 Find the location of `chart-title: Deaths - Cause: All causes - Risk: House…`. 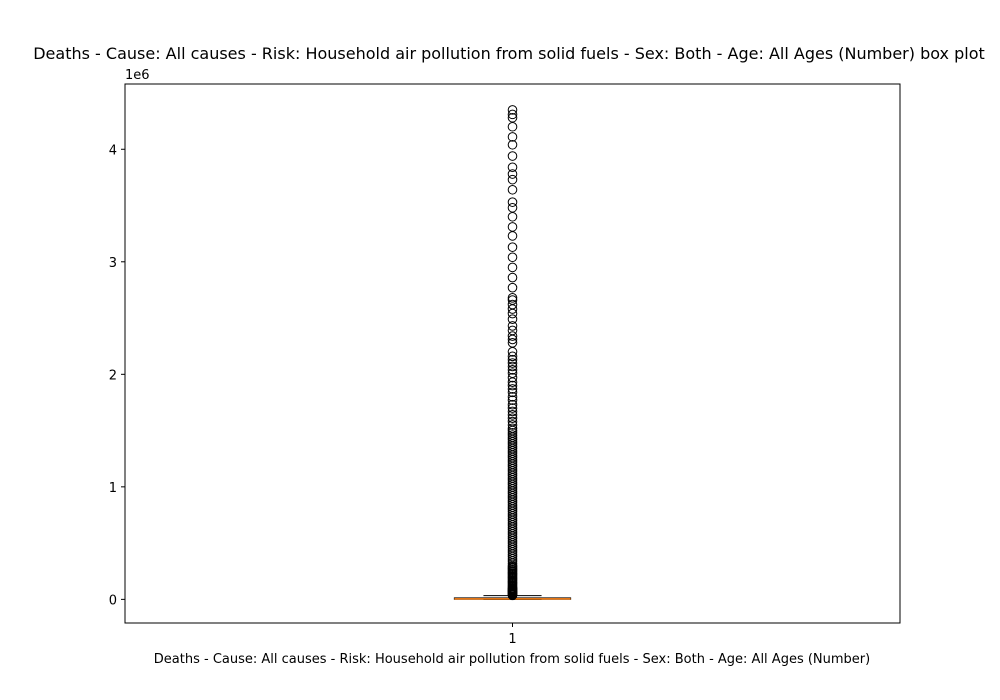

chart-title: Deaths - Cause: All causes - Risk: House… is located at coordinates (509, 53).